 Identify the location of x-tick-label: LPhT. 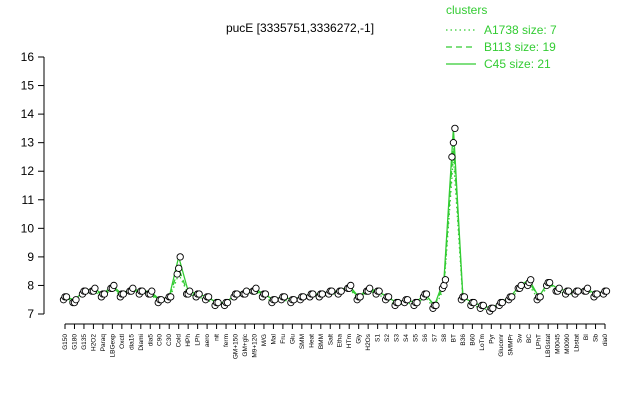
(539, 342).